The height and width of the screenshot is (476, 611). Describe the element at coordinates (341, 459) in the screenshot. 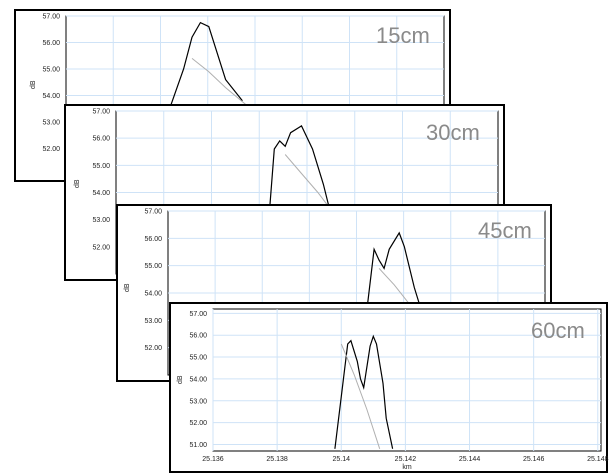

I see `x-tick-label: 25.14` at that location.